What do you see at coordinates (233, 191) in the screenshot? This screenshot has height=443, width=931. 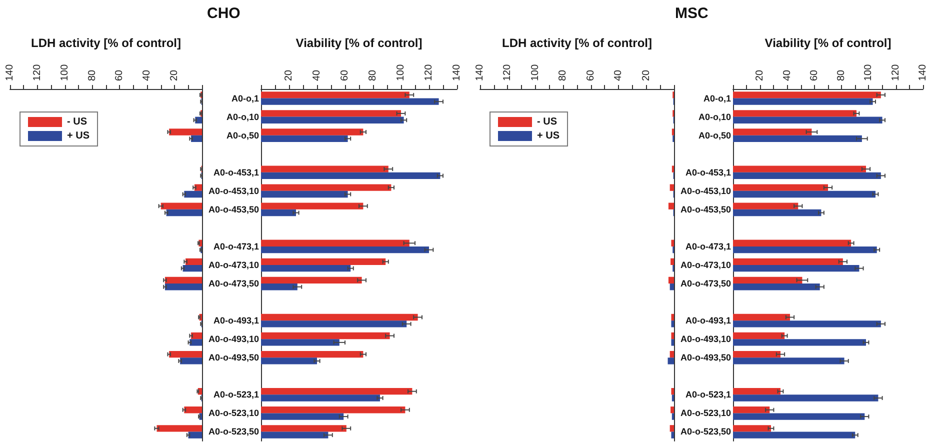 I see `y-tick-label: A0-o-453,10` at bounding box center [233, 191].